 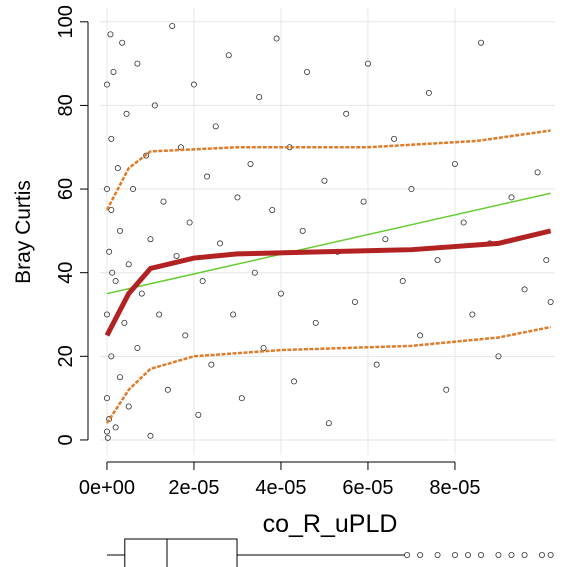 I want to click on y-axis-title: Bray Curtis, so click(x=23, y=232).